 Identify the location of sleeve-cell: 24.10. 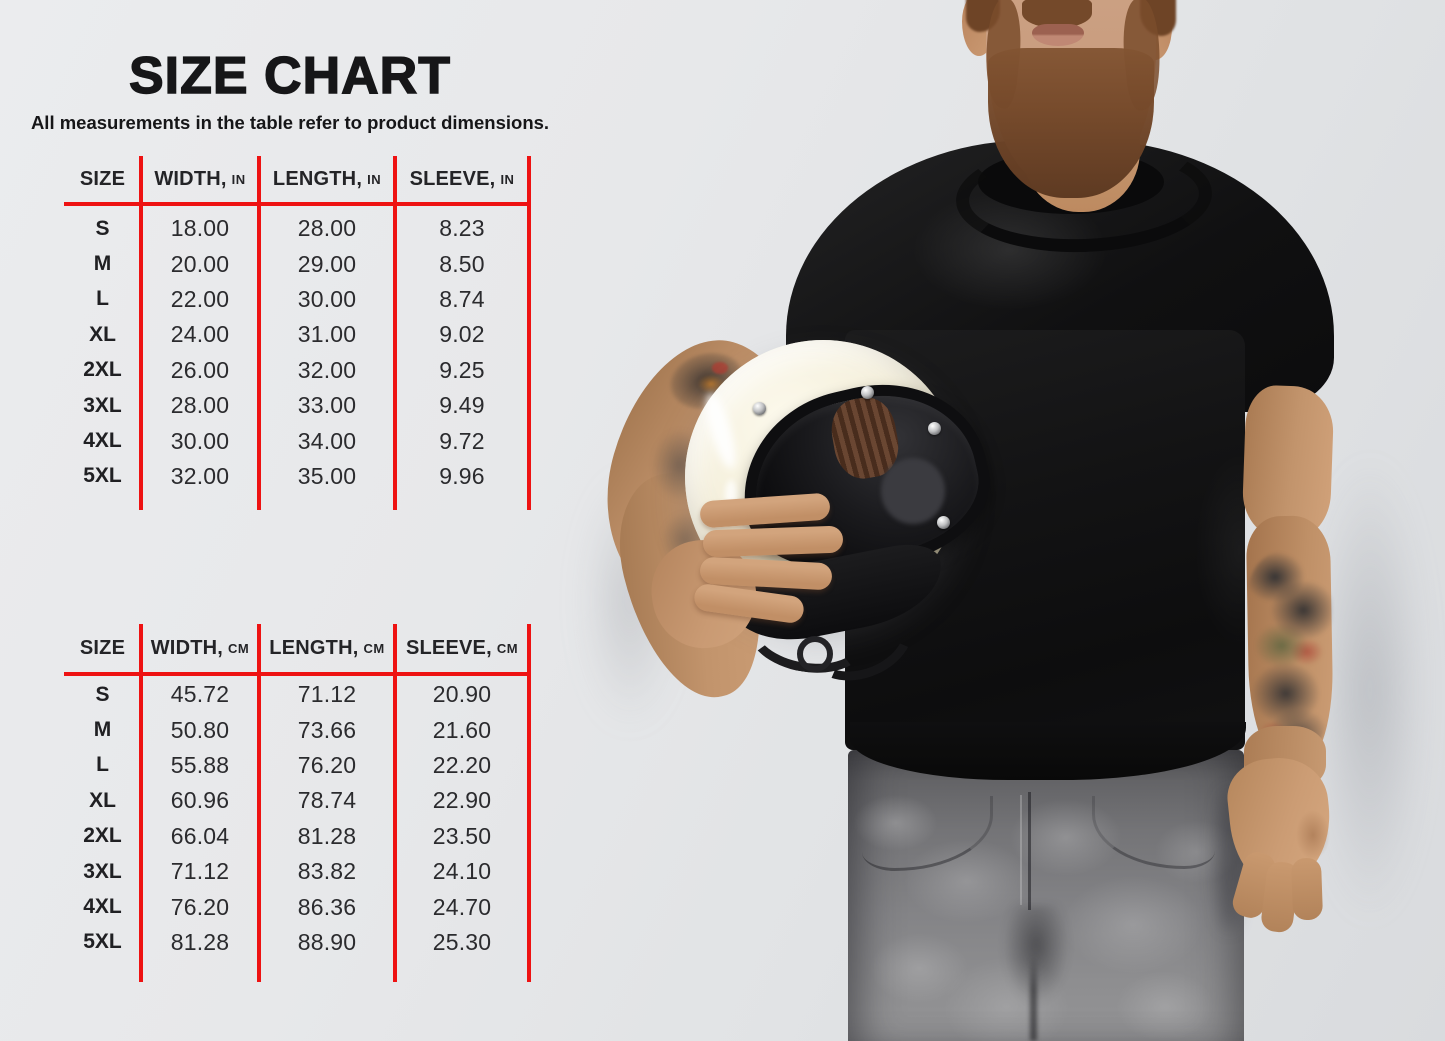
(462, 871).